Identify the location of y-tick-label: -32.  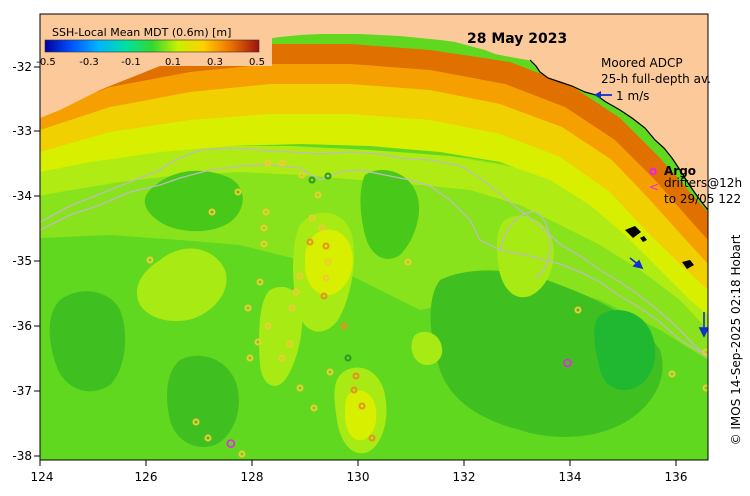
(22, 67).